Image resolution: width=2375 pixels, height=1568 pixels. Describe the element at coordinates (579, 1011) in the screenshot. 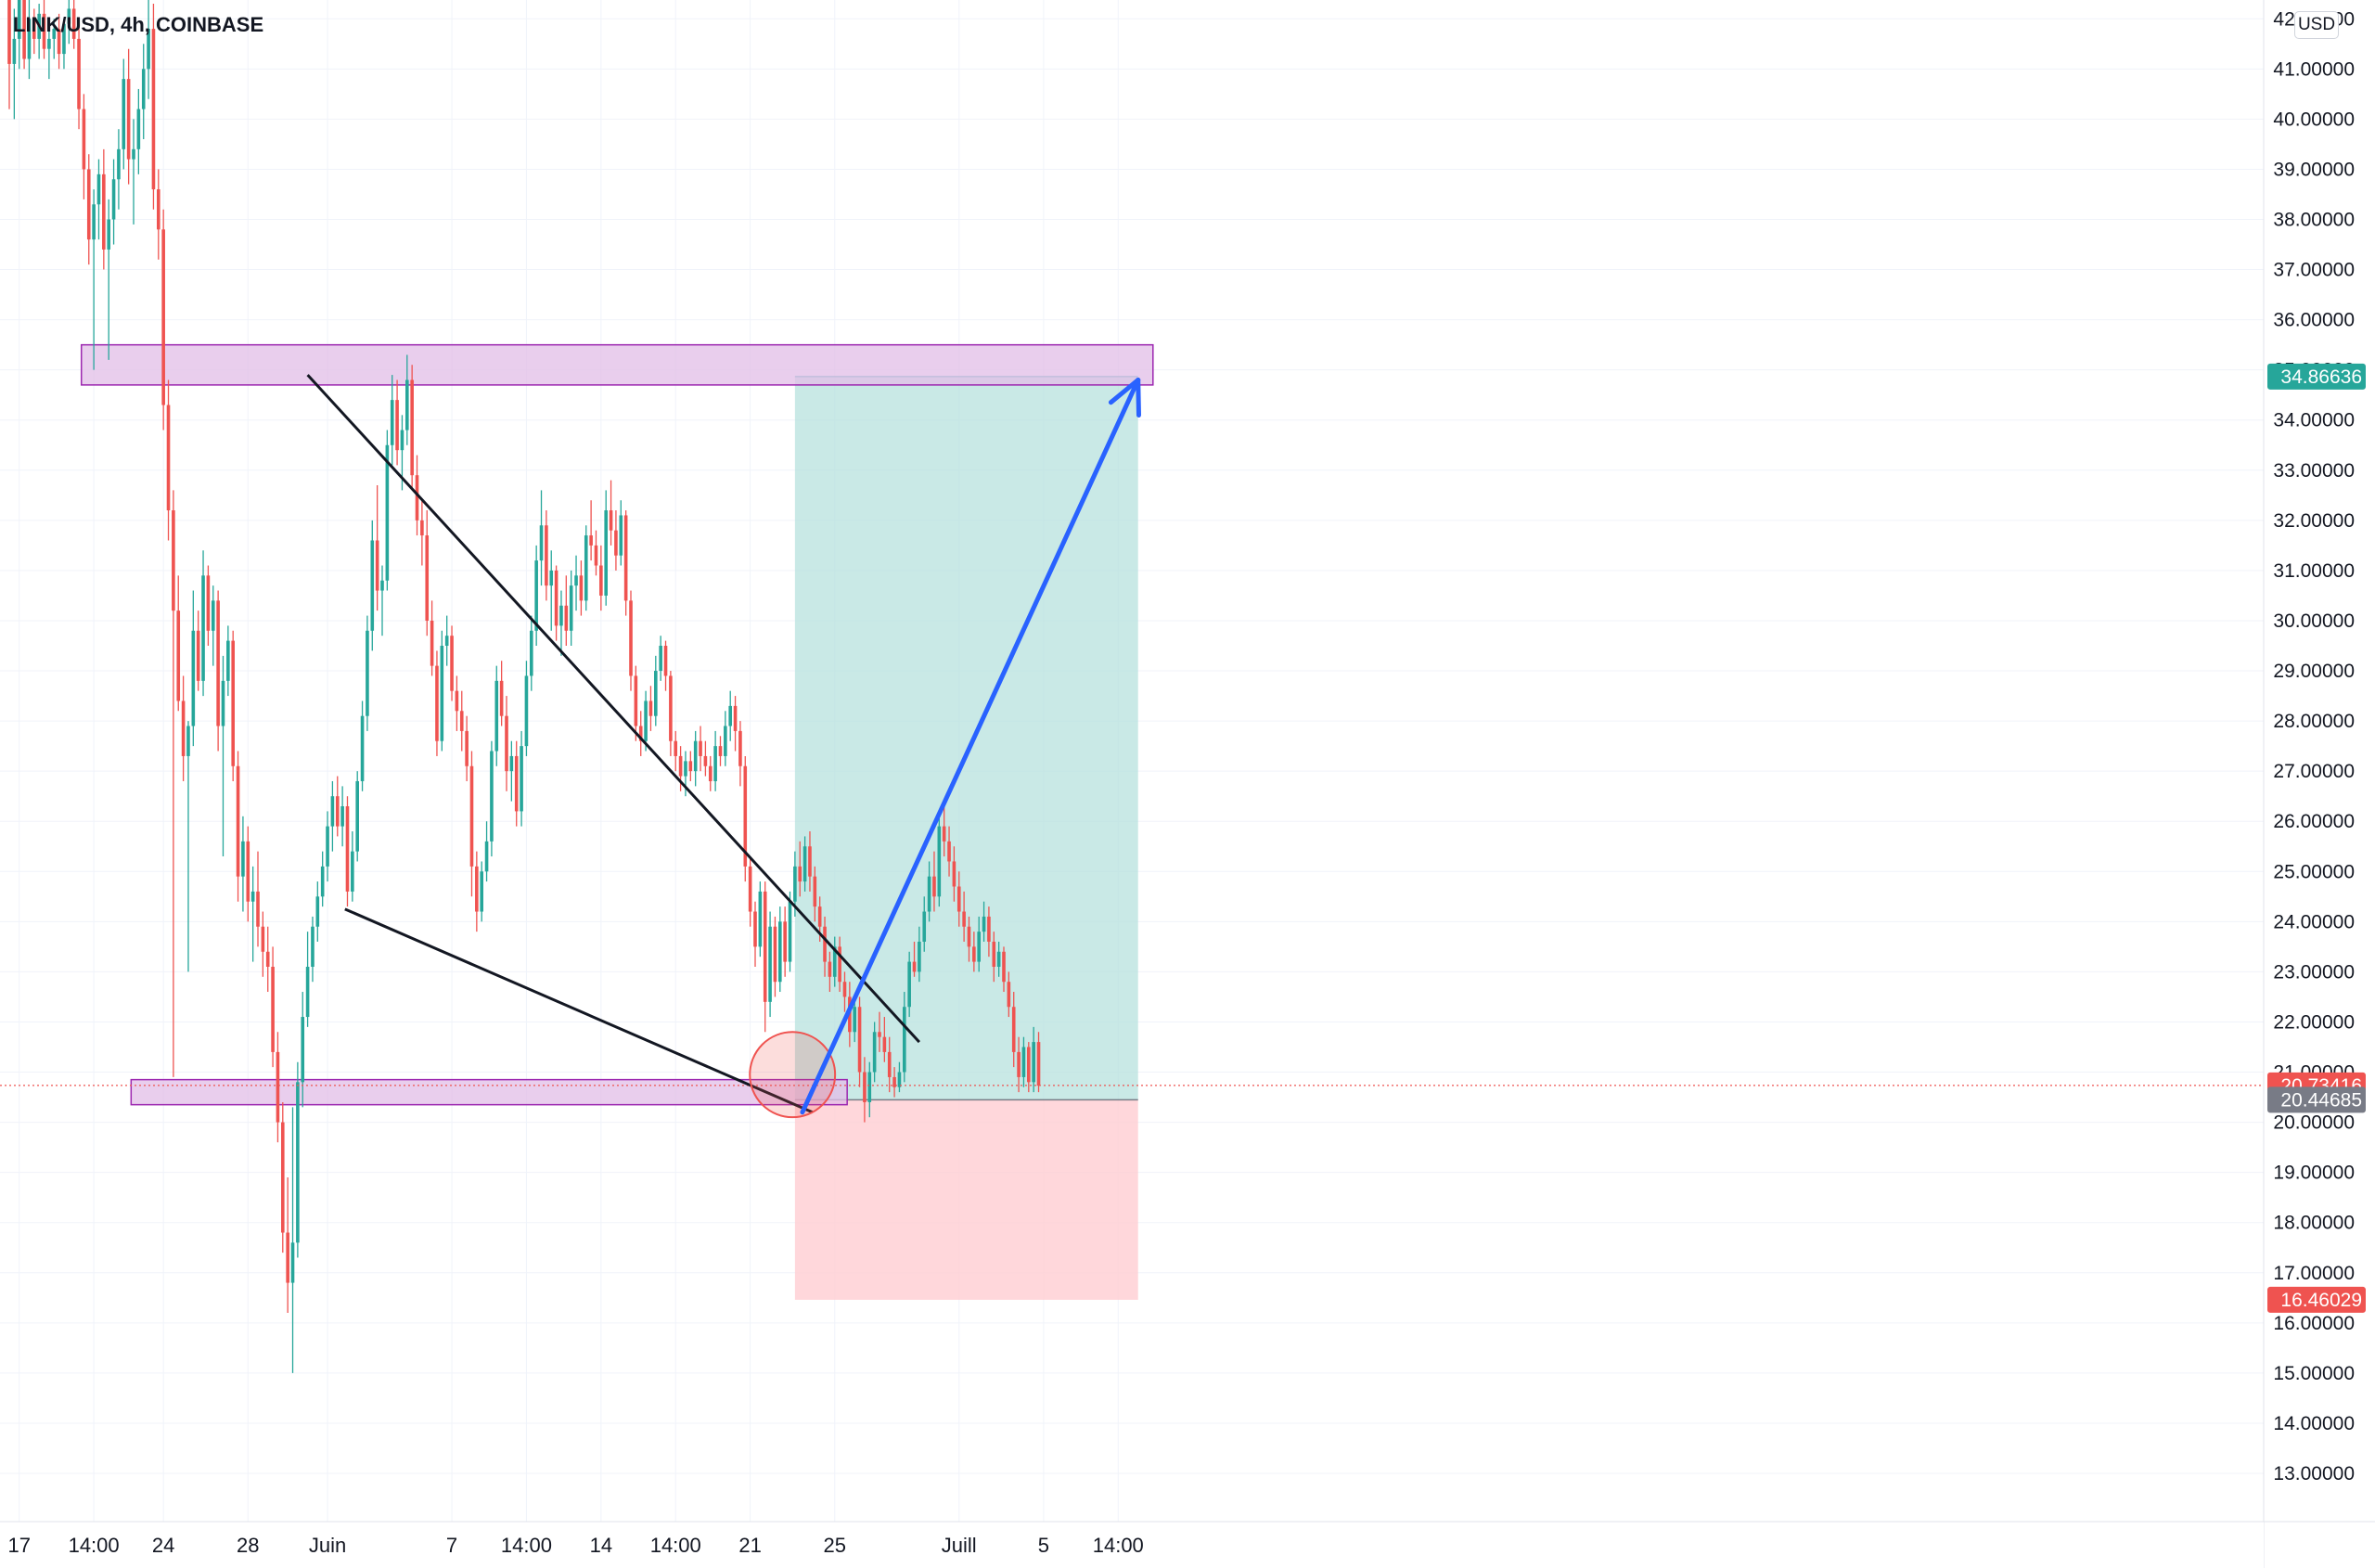

I see `trendline` at that location.